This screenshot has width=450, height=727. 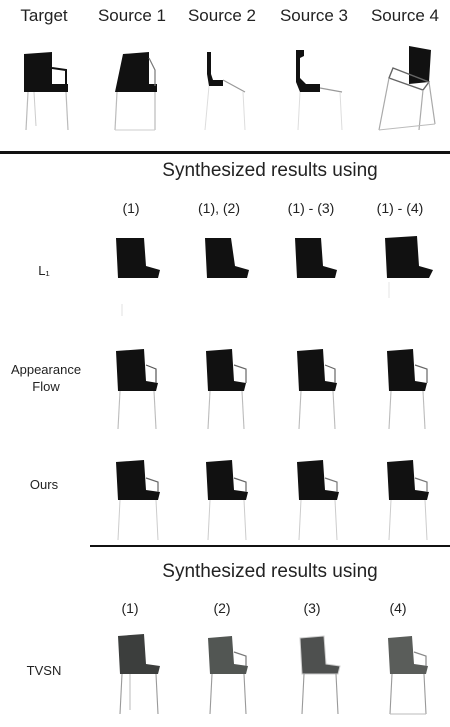 I want to click on section1-subheader-4: (1) - (4), so click(x=400, y=208).